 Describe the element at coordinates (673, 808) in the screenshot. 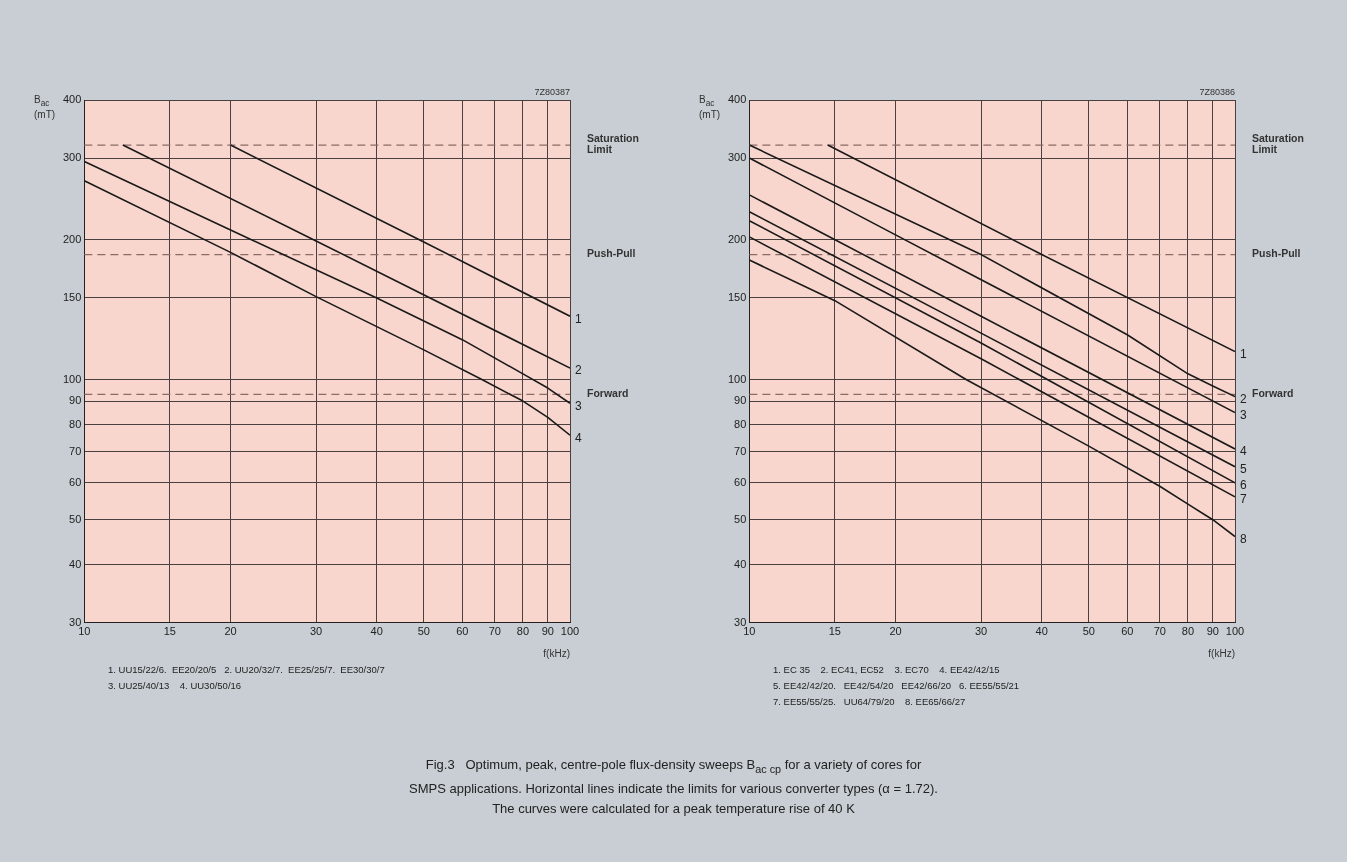

I see `text: The curves were calculated for a peak temperature rise of 40 K` at that location.